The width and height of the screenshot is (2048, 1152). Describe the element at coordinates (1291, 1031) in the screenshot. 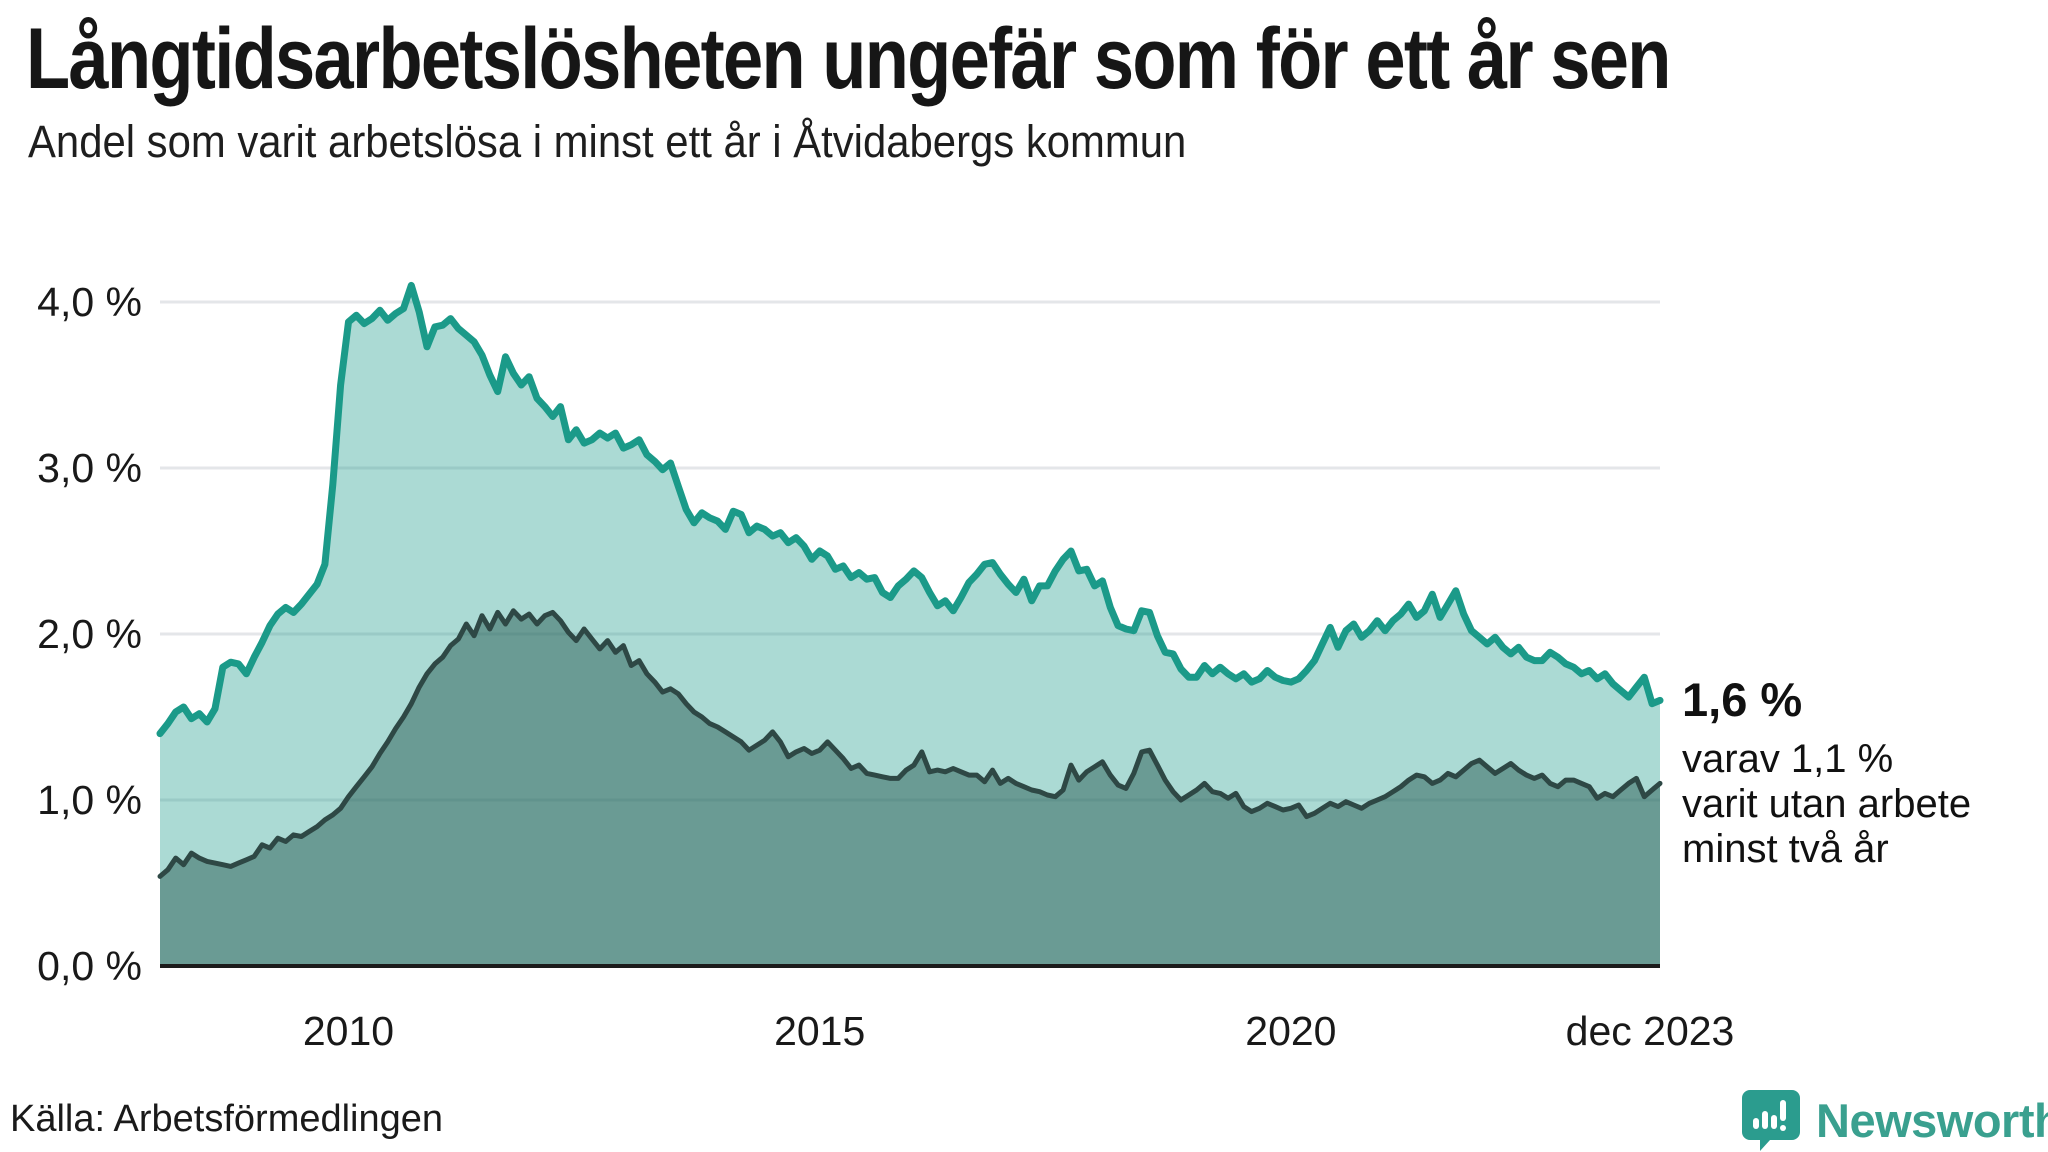

I see `x-tick-label-2020: 2020` at that location.